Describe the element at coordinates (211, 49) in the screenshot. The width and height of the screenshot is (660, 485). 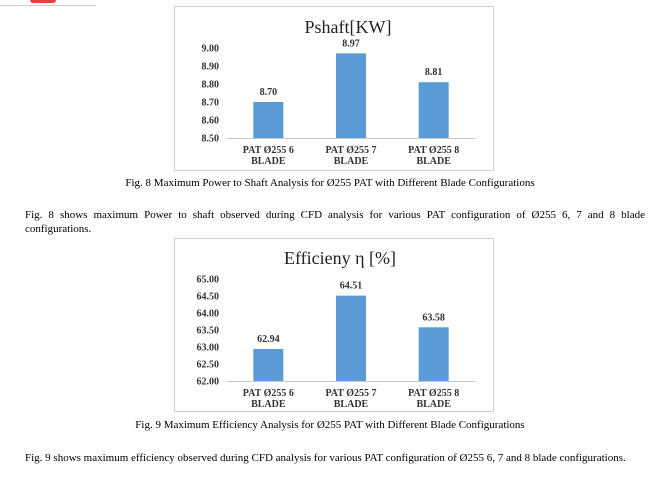
I see `y-tick-label: 9.00` at that location.